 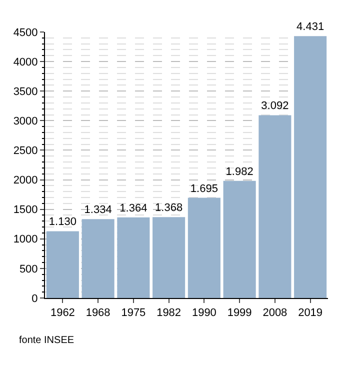 What do you see at coordinates (98, 210) in the screenshot?
I see `data-label: 1.334` at bounding box center [98, 210].